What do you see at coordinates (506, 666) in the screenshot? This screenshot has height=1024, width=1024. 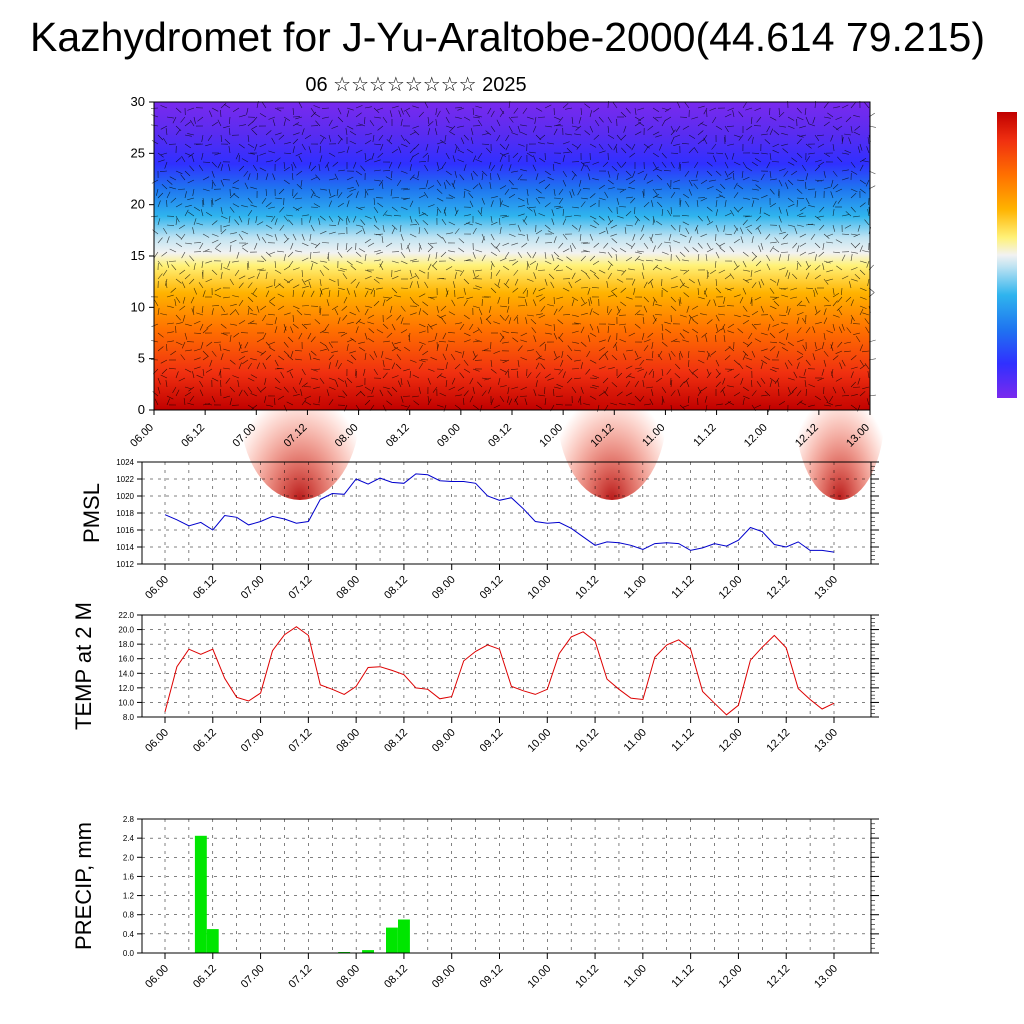 I see `panel-frame` at bounding box center [506, 666].